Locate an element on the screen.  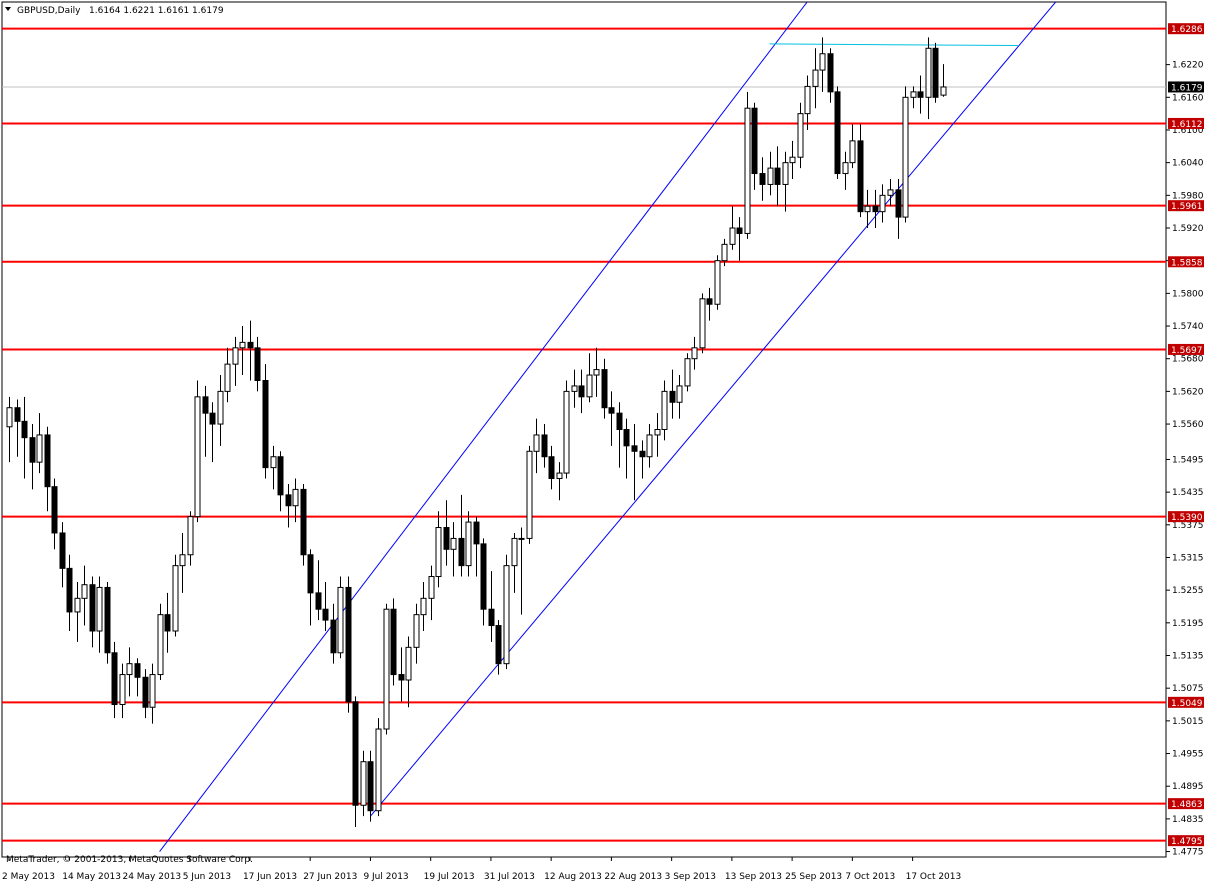
price-tick-label: 1.5435 is located at coordinates (1188, 493).